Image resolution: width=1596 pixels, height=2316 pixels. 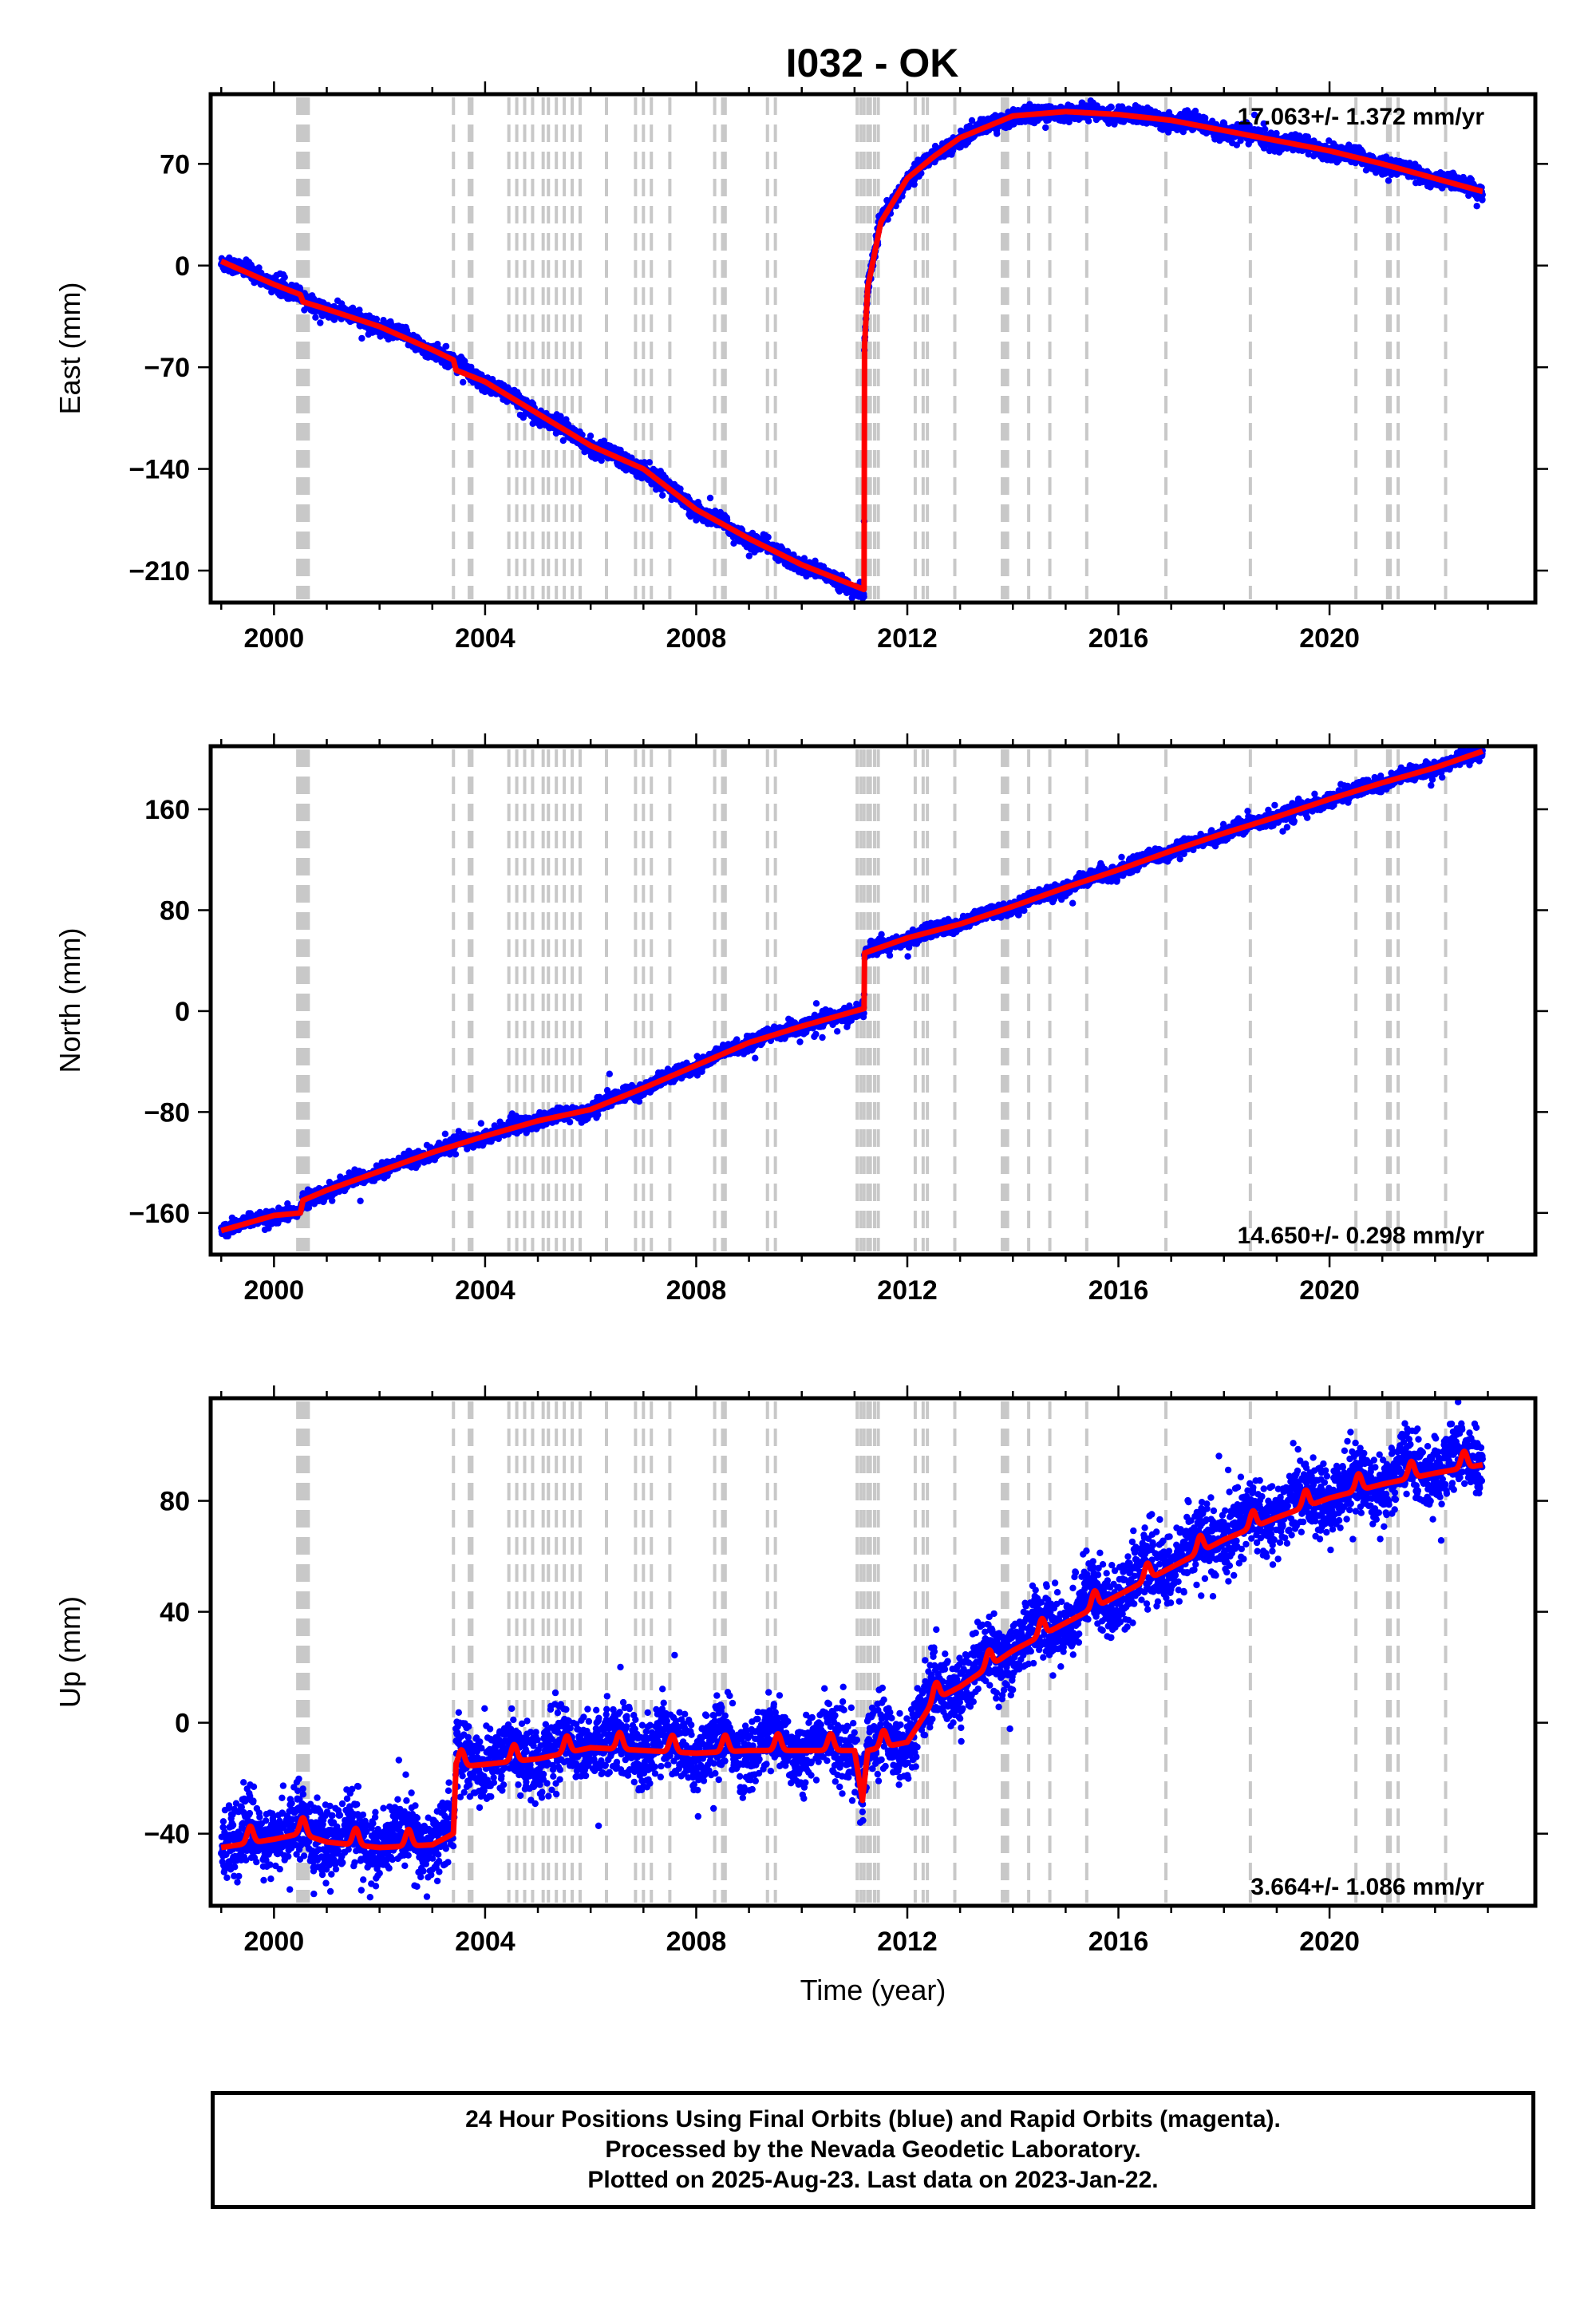 What do you see at coordinates (873, 63) in the screenshot?
I see `chart-title: I032 - OK` at bounding box center [873, 63].